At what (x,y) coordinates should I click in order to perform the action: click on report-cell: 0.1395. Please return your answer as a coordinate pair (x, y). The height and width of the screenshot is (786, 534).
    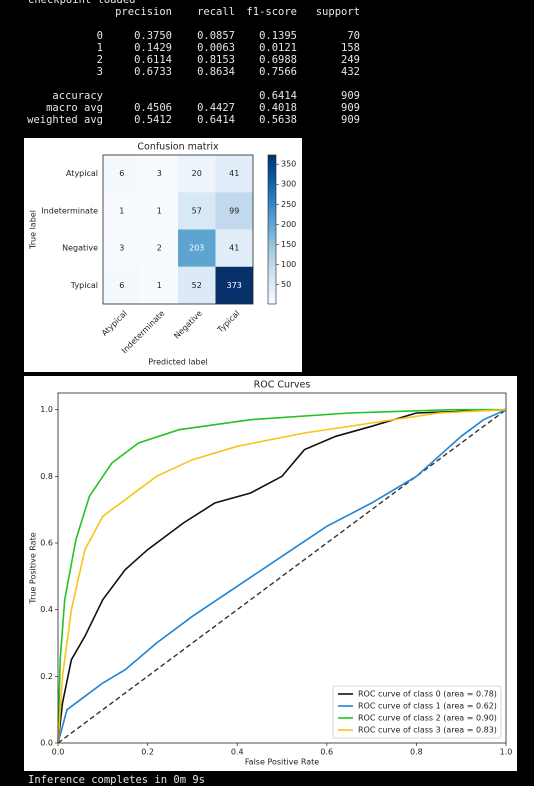
    Looking at the image, I should click on (278, 36).